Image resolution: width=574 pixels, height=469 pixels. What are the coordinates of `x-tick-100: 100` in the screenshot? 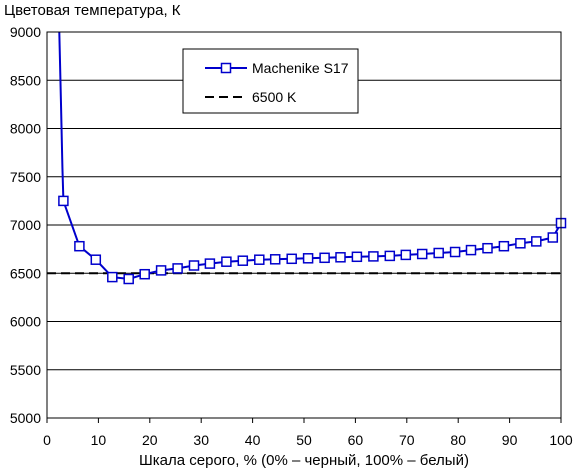 It's located at (561, 440).